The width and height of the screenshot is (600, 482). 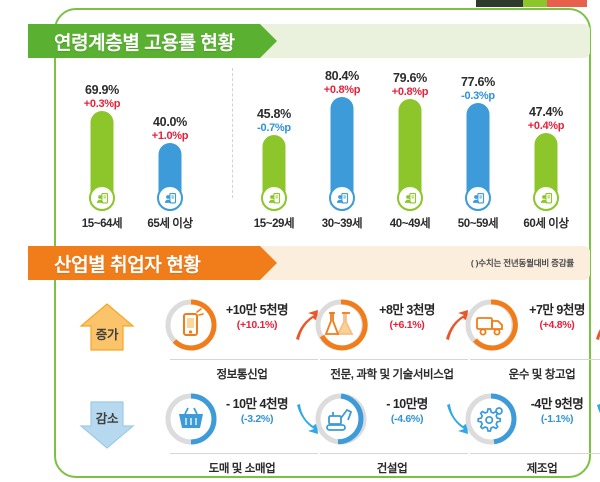 What do you see at coordinates (170, 148) in the screenshot?
I see `bar-group-1: 40.0% +1.0%p 65세 이상` at bounding box center [170, 148].